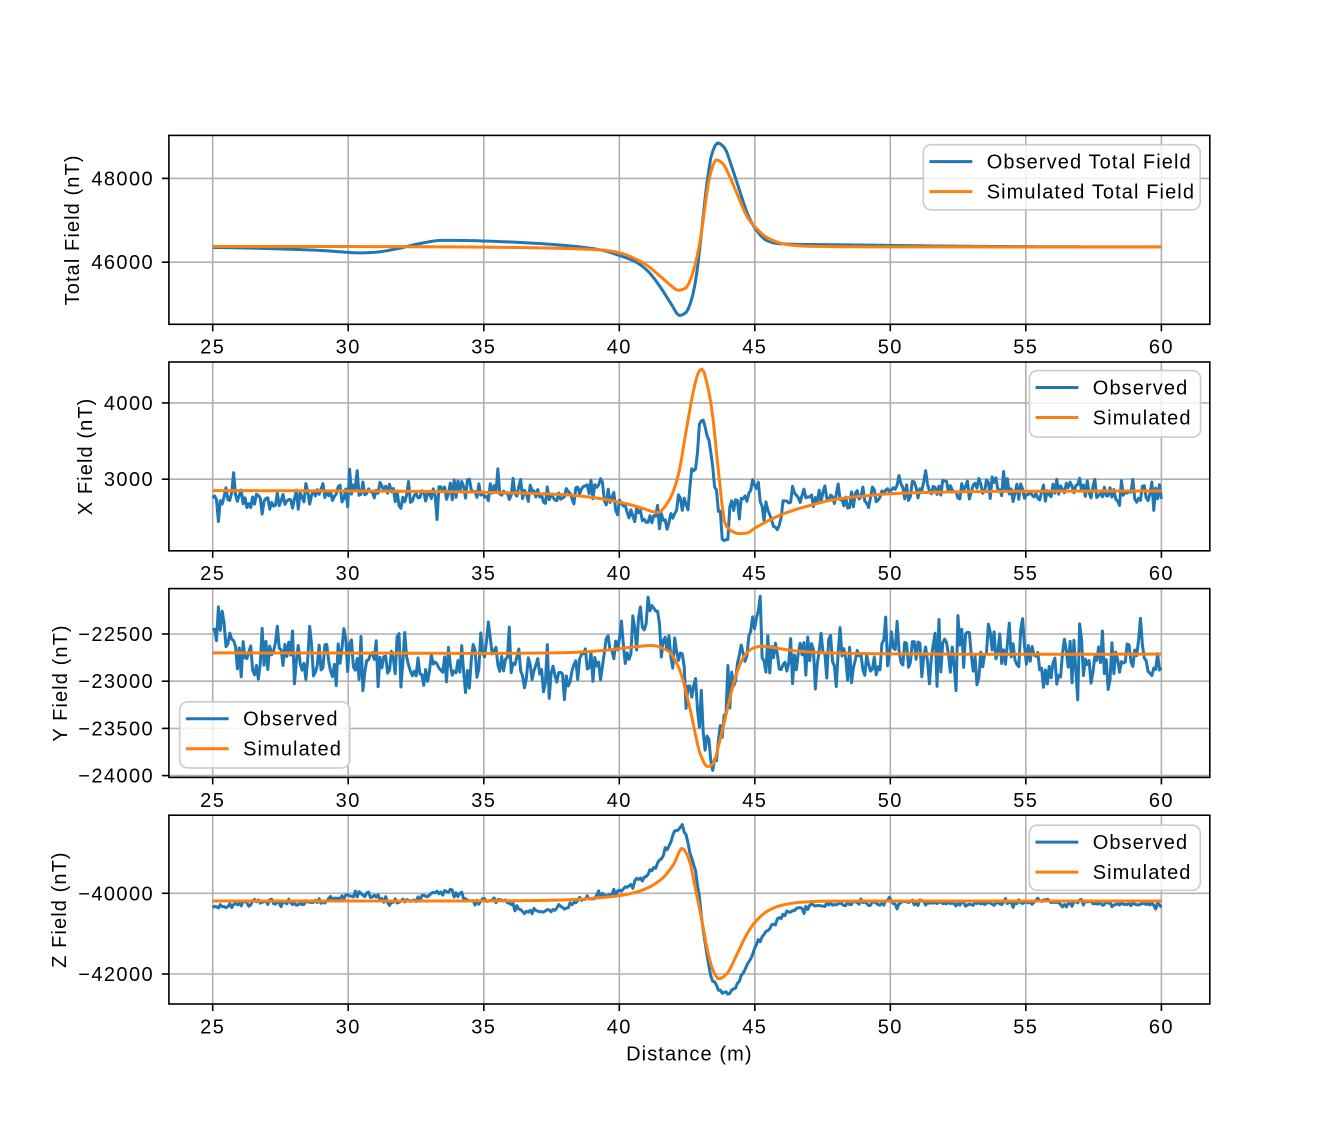 The height and width of the screenshot is (1128, 1343). What do you see at coordinates (116, 777) in the screenshot?
I see `svg-text: −24000` at bounding box center [116, 777].